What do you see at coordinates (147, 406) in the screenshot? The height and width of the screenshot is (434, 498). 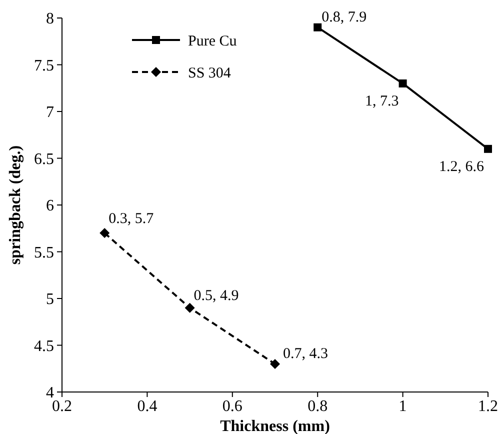 I see `x-tick-label: 0.4` at bounding box center [147, 406].